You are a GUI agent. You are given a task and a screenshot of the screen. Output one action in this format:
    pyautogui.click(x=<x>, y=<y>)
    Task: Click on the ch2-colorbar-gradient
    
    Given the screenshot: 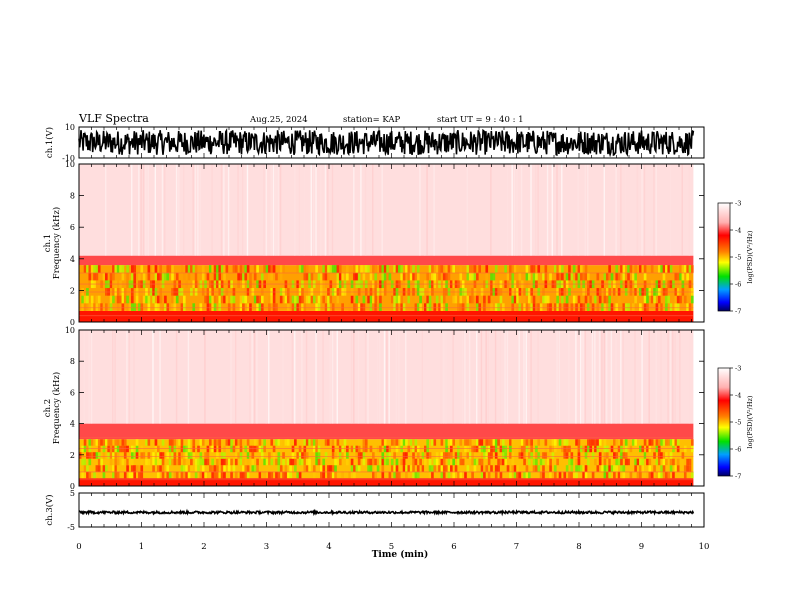 What is the action you would take?
    pyautogui.click(x=724, y=422)
    